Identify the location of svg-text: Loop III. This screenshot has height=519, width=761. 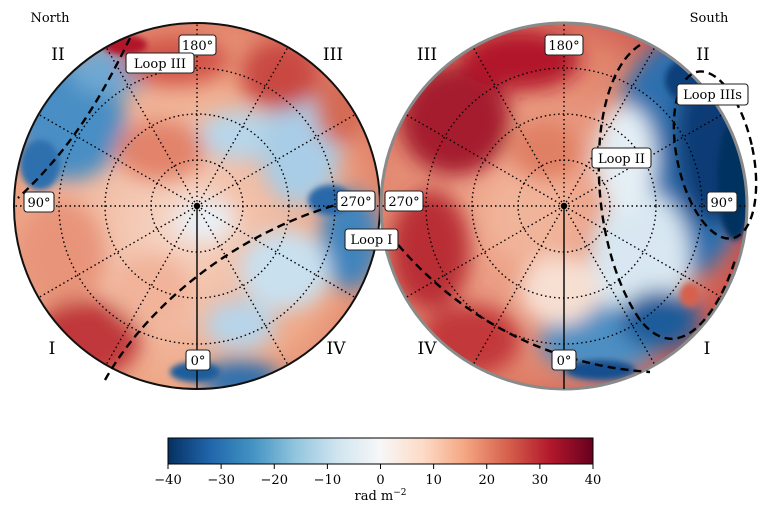
(160, 64).